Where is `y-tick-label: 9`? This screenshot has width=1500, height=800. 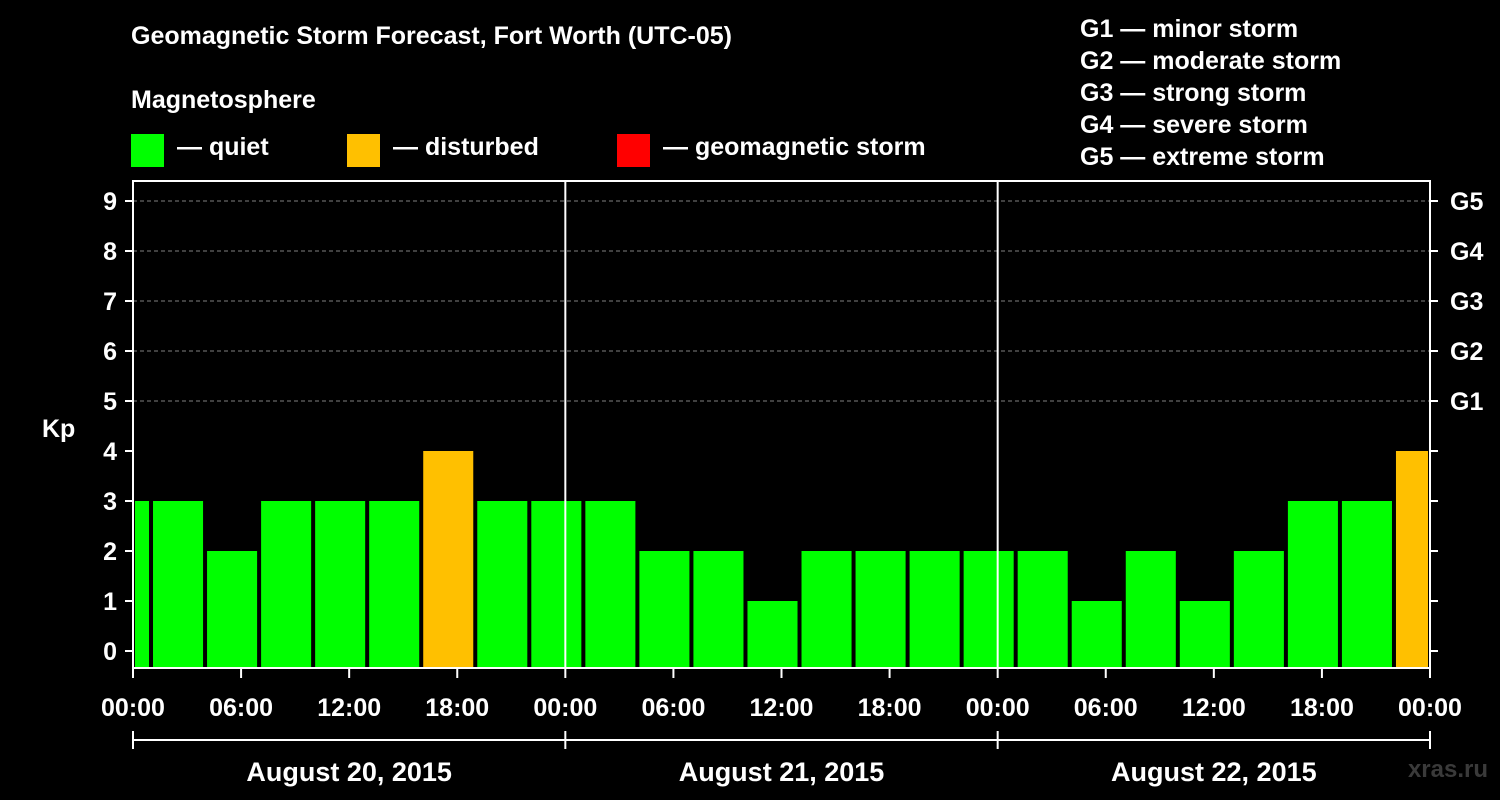 y-tick-label: 9 is located at coordinates (110, 202).